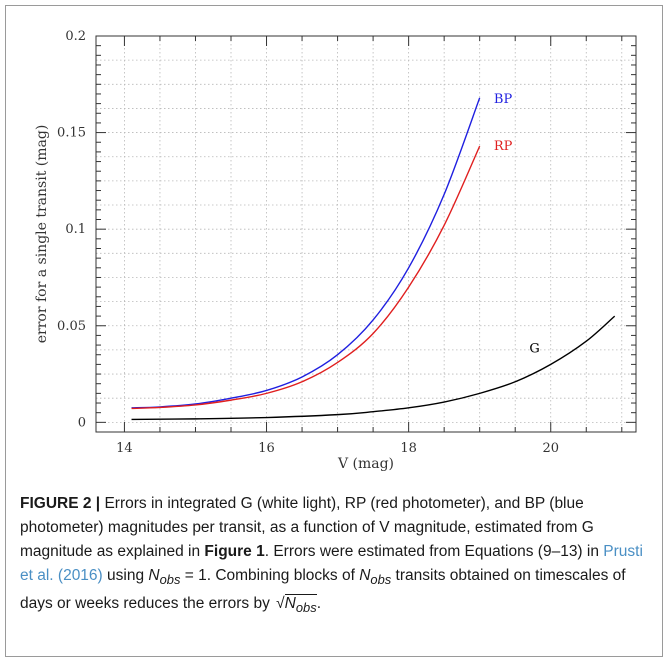 Image resolution: width=670 pixels, height=664 pixels. I want to click on caption-end: ., so click(318, 604).